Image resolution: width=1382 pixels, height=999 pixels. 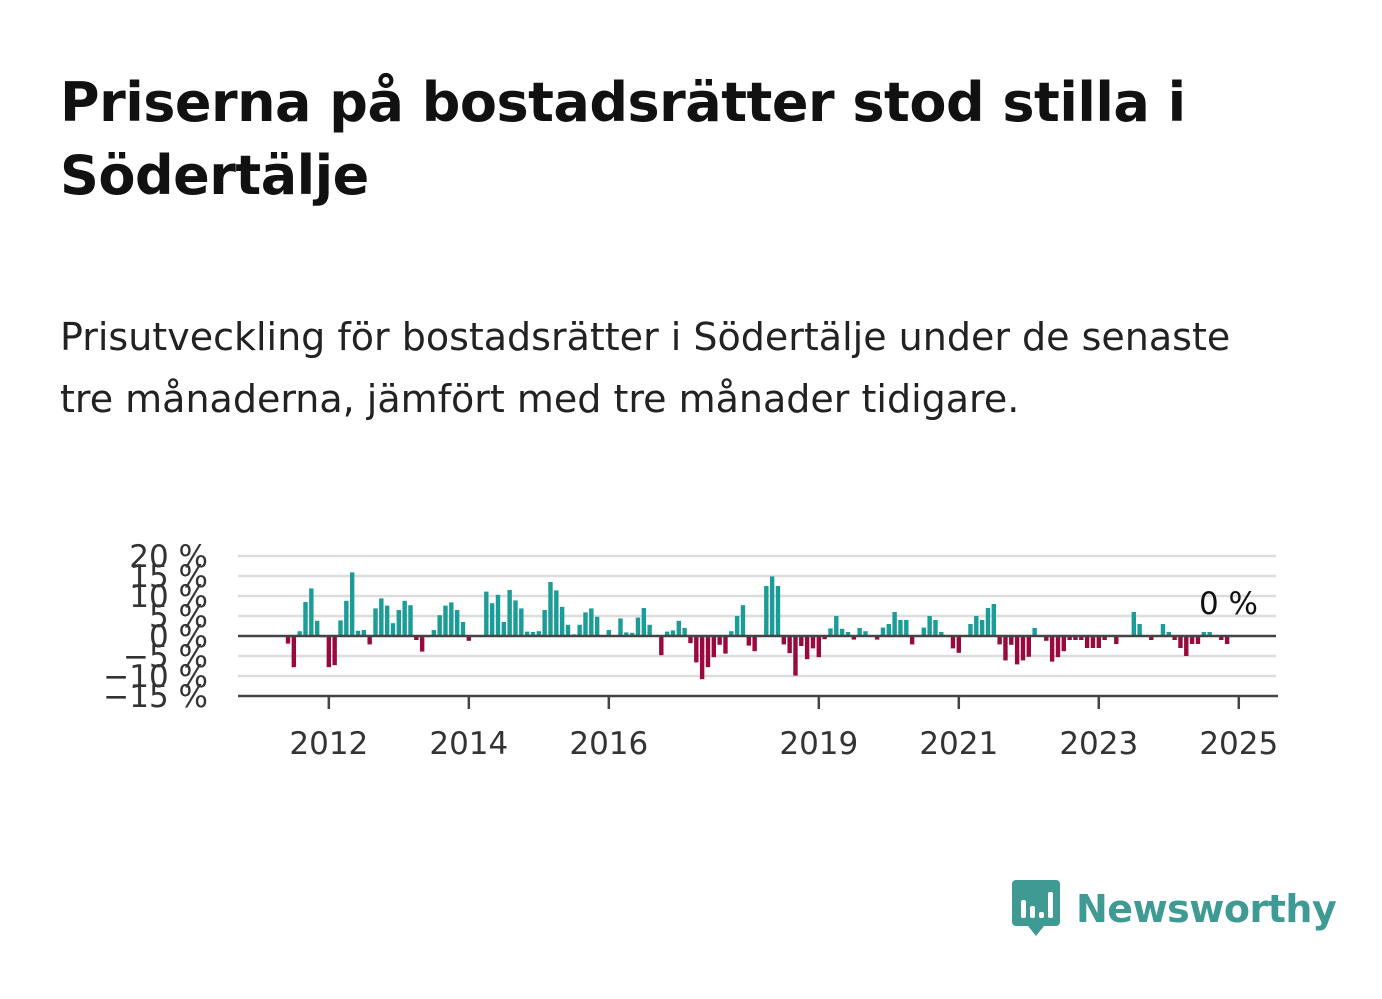 What do you see at coordinates (1228, 604) in the screenshot?
I see `last-value-label: 0 %` at bounding box center [1228, 604].